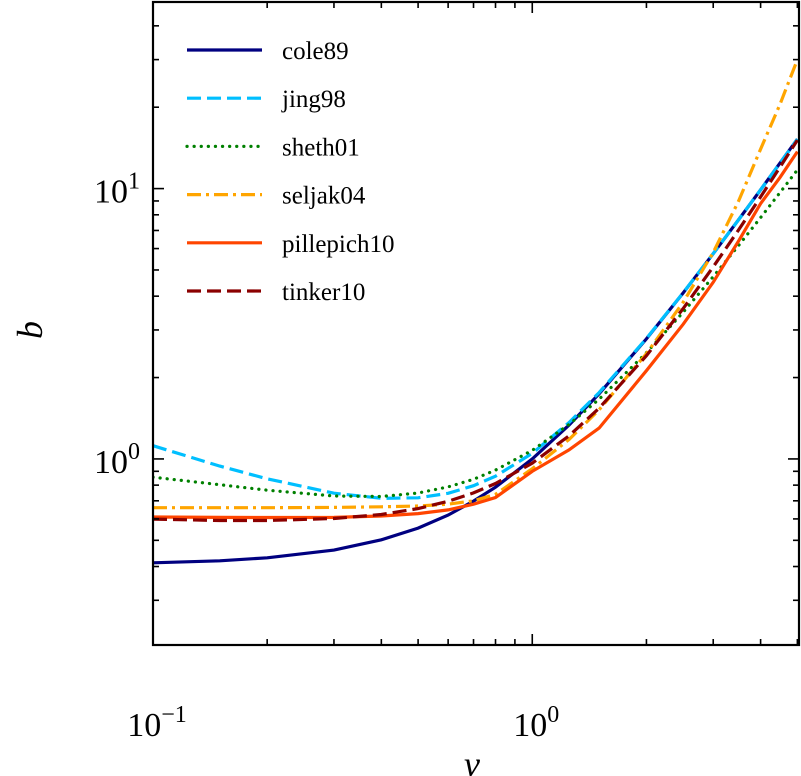  What do you see at coordinates (536, 723) in the screenshot?
I see `x-tick-label: 10⁰` at bounding box center [536, 723].